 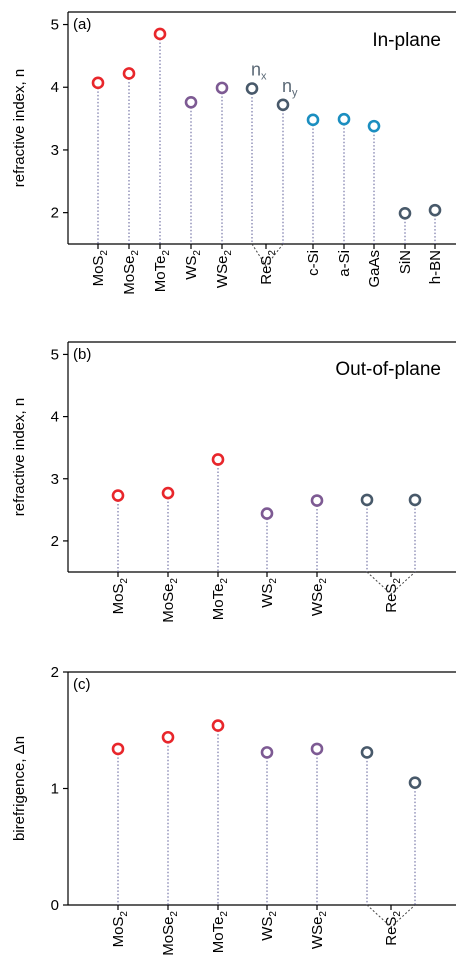 What do you see at coordinates (374, 269) in the screenshot?
I see `tick-label-8: GaAs` at bounding box center [374, 269].